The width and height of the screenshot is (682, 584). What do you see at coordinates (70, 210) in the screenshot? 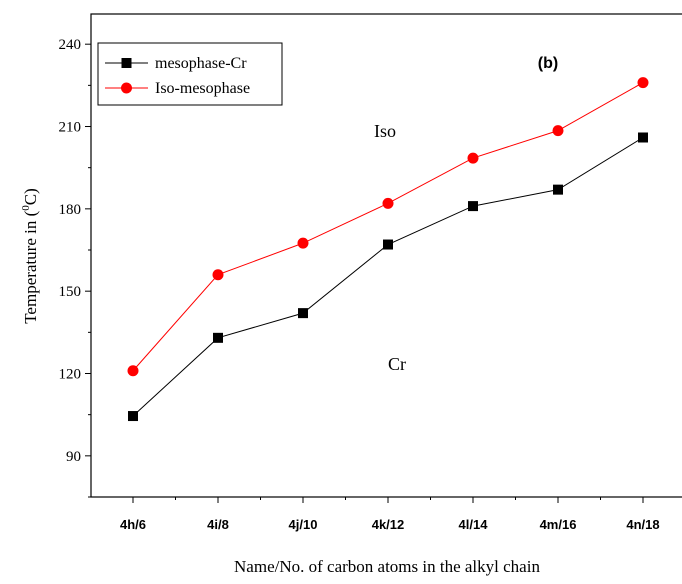
I see `y-tick-label: 180` at bounding box center [70, 210].